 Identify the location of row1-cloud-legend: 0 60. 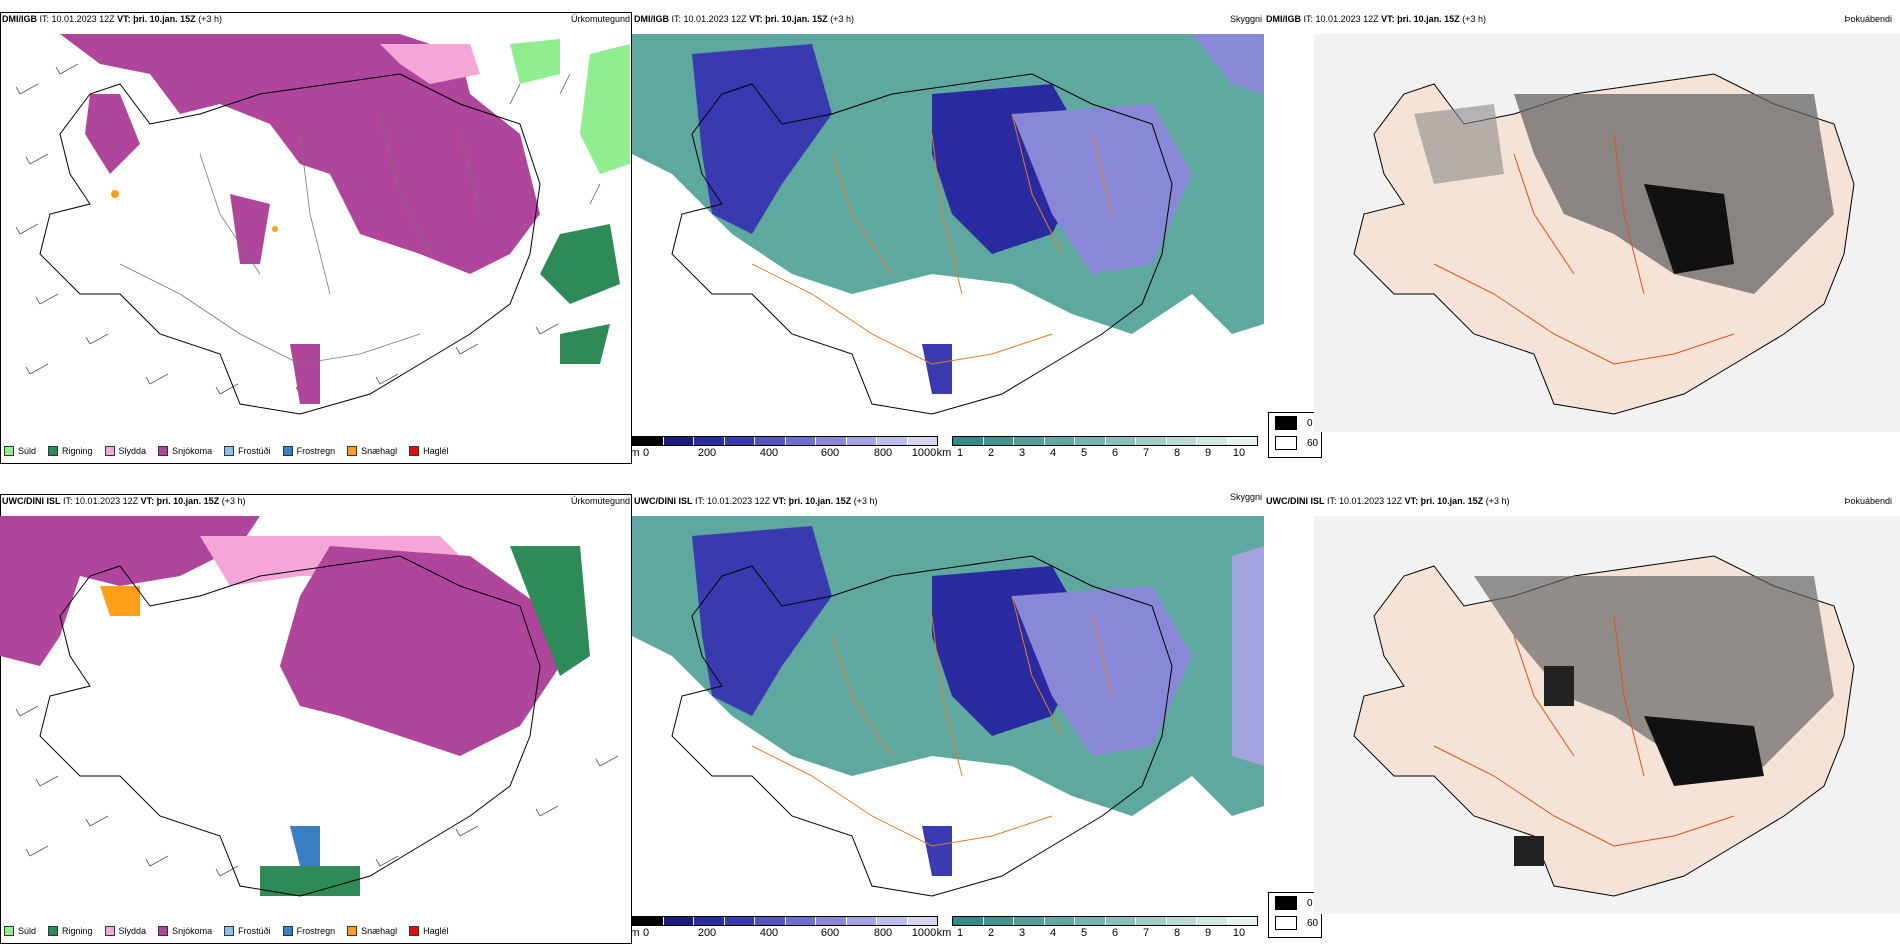
(1295, 435).